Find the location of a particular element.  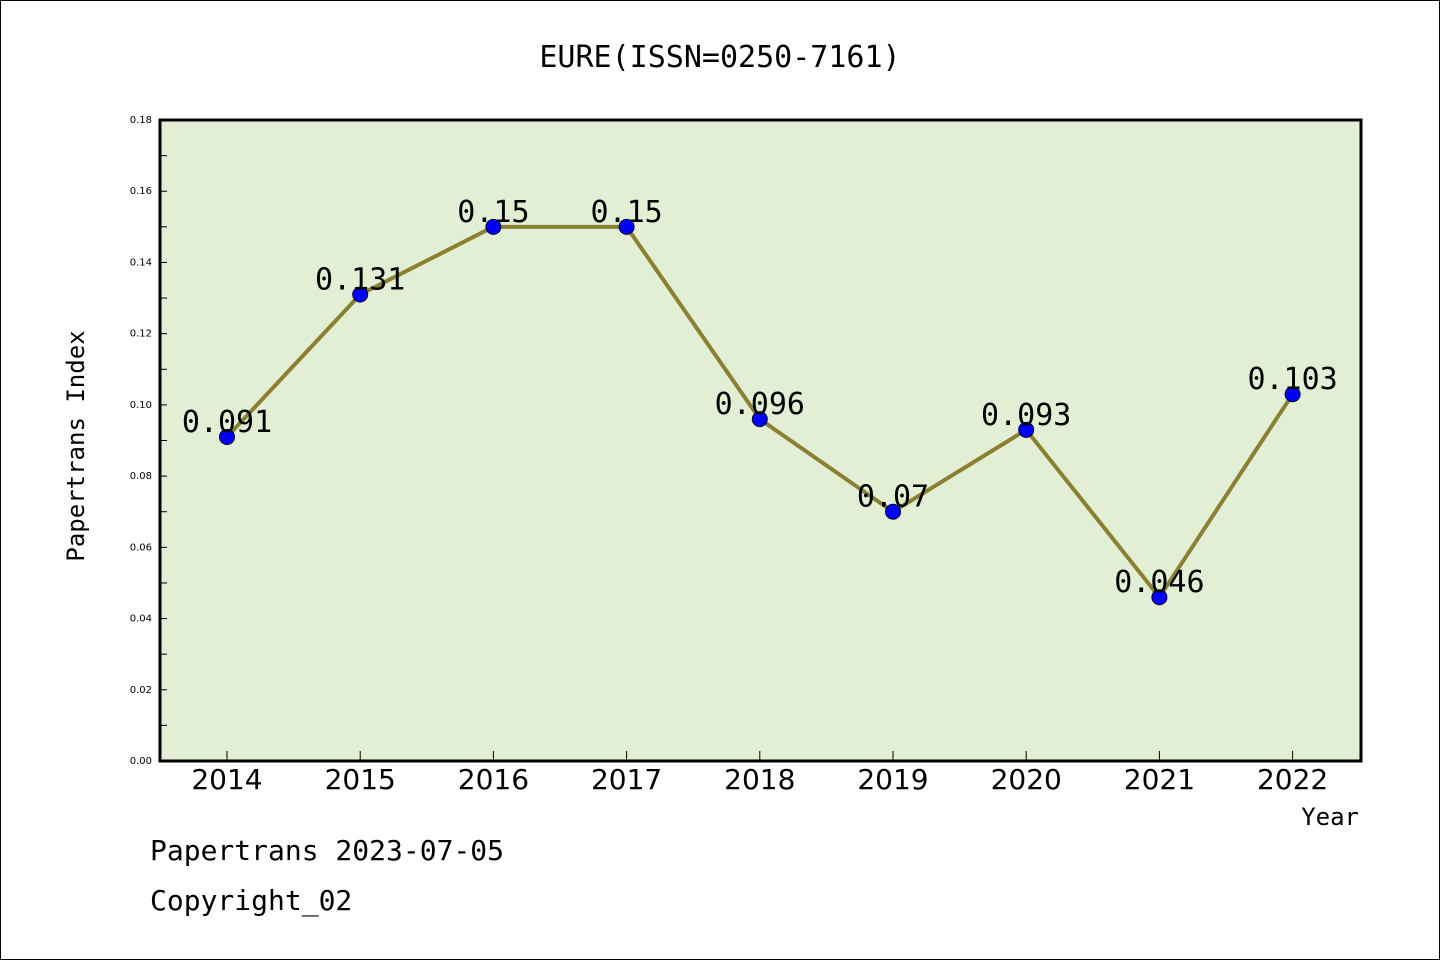

footer-copyright: Copyright_02 is located at coordinates (251, 900).